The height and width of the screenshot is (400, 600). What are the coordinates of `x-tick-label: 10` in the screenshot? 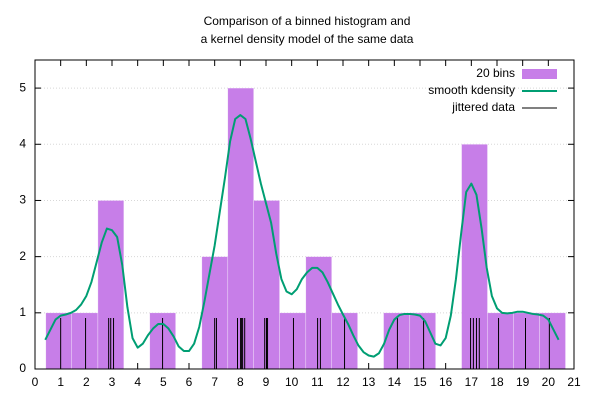 It's located at (292, 382).